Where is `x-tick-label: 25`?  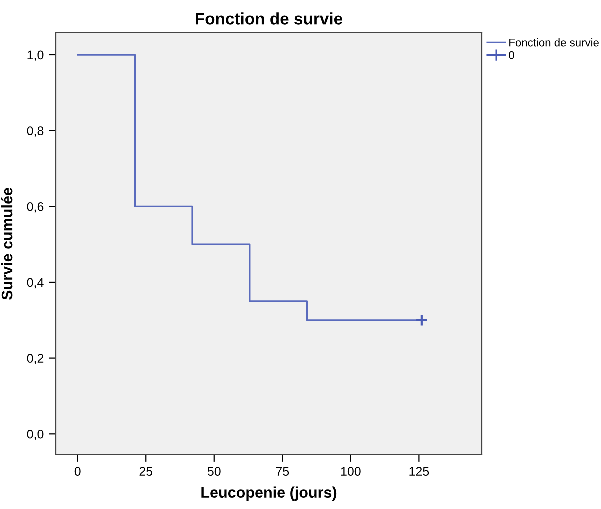 x-tick-label: 25 is located at coordinates (146, 471).